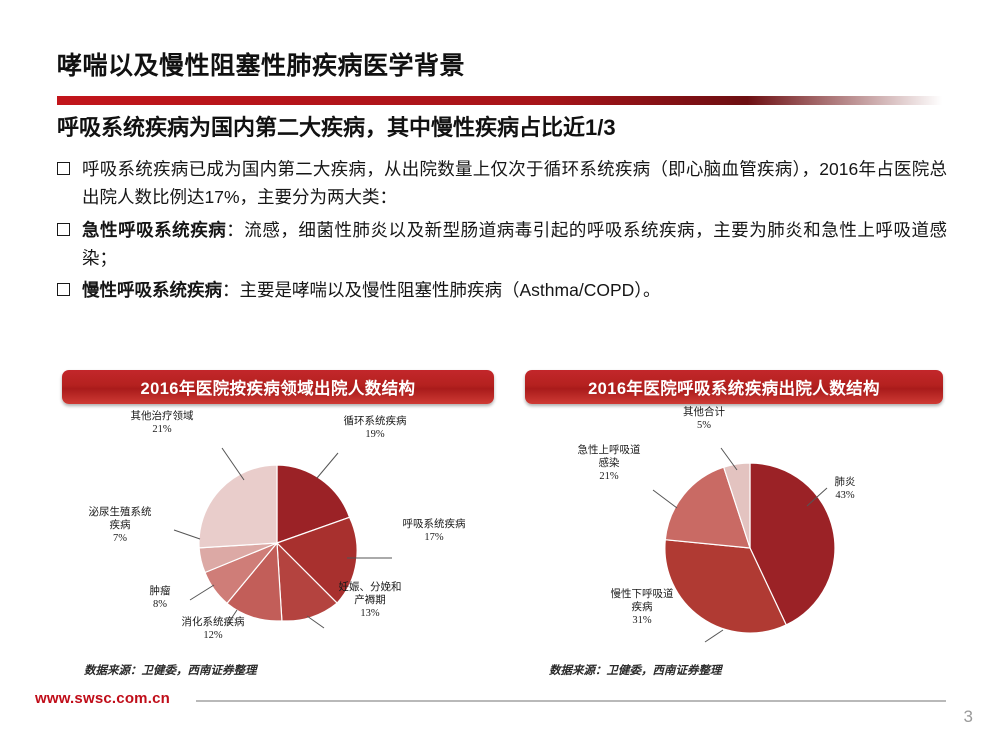 The width and height of the screenshot is (1000, 750). I want to click on pie-label-other-total: 其他合计 5%, so click(704, 419).